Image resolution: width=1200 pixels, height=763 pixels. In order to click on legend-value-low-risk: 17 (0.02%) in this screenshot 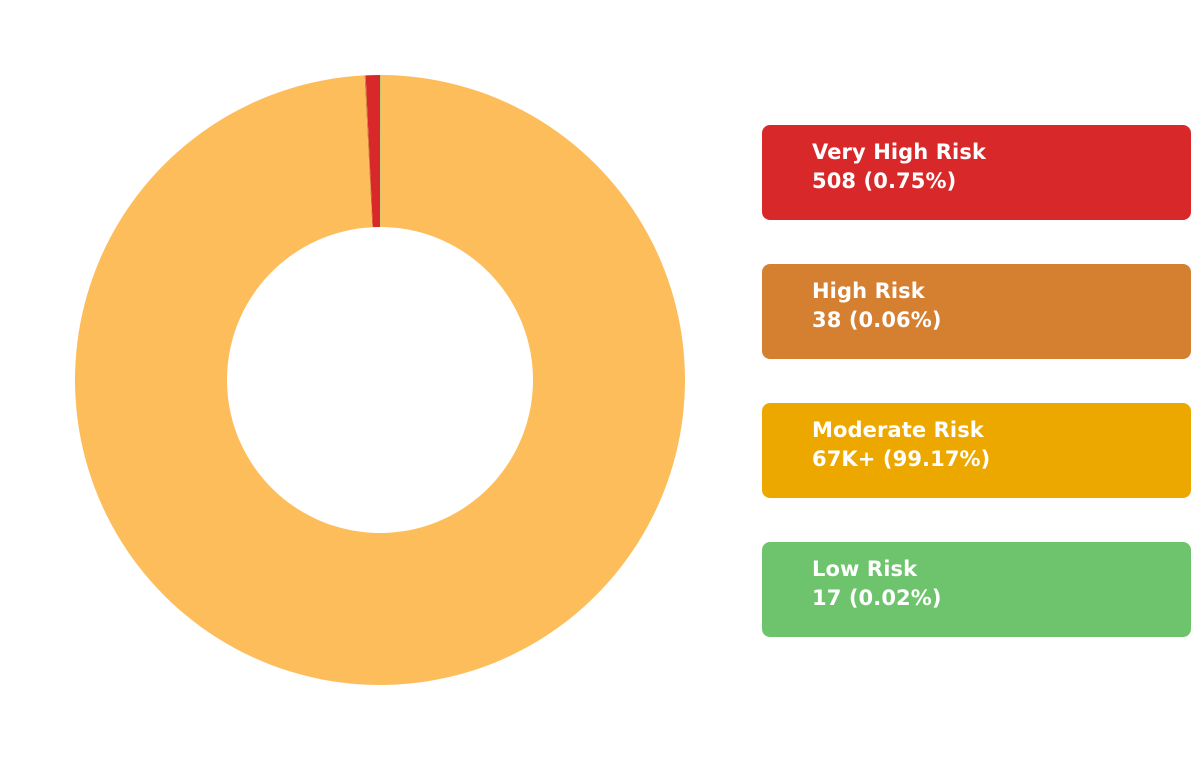, I will do `click(877, 598)`.